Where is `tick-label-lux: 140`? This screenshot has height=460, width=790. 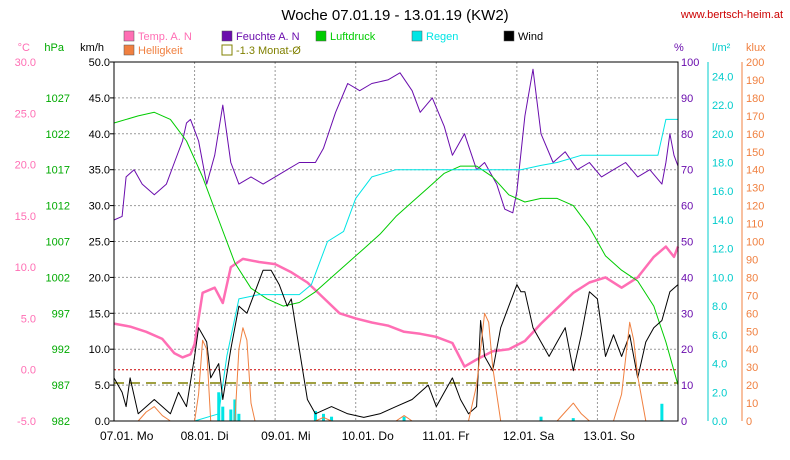 tick-label-lux: 140 is located at coordinates (755, 171).